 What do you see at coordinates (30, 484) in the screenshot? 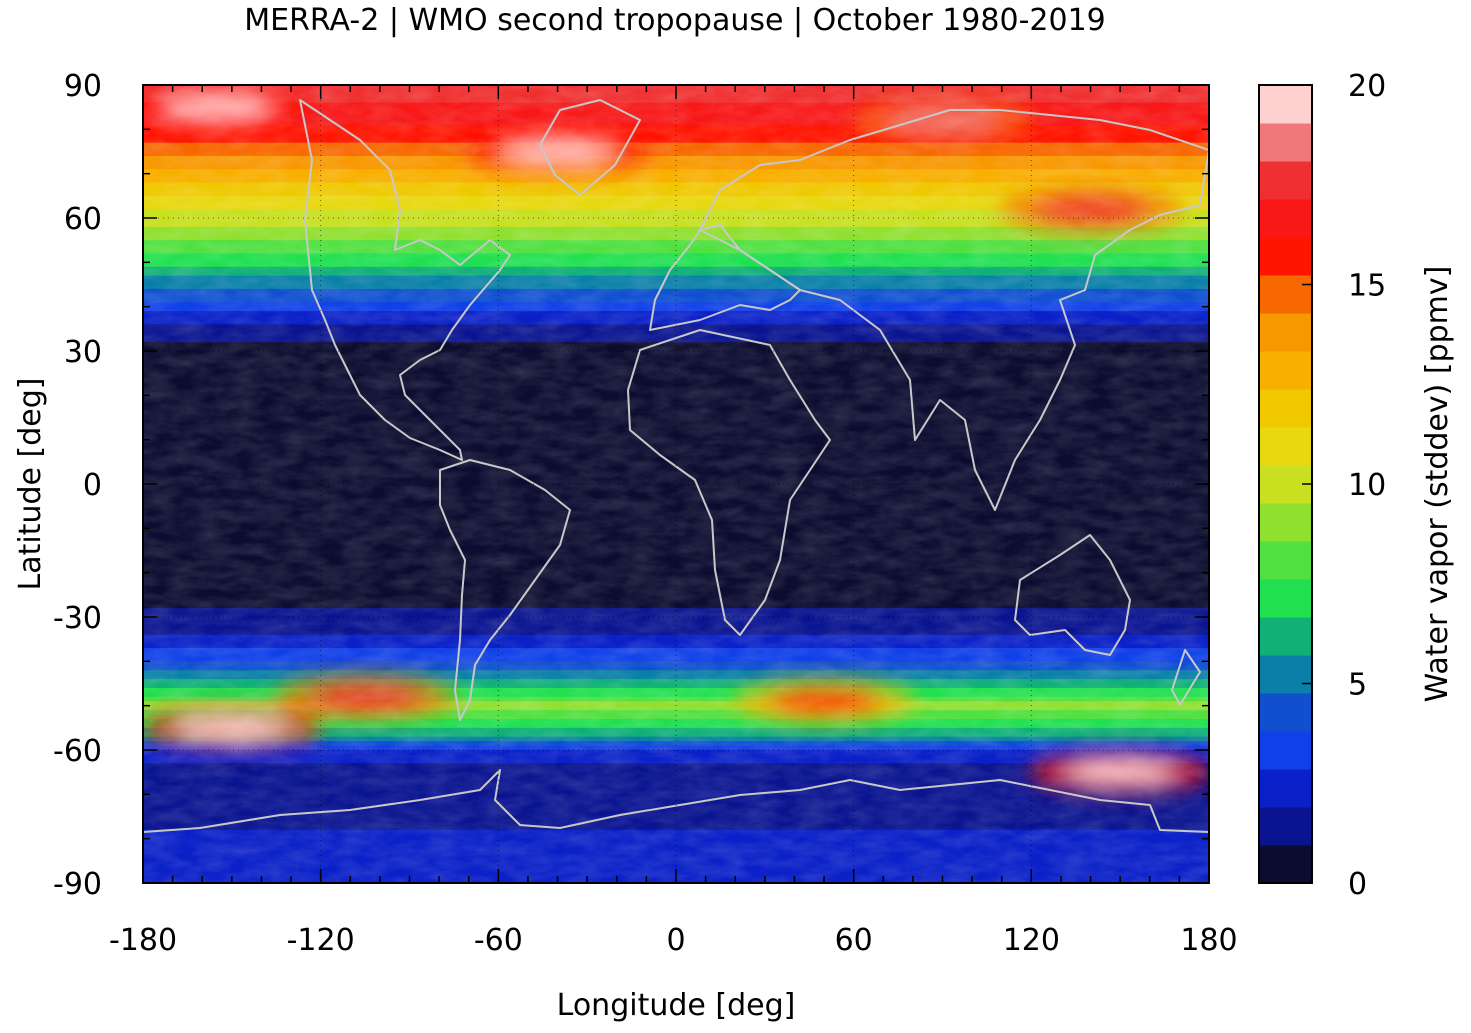
I see `y-axis-label: Latitude [deg]` at bounding box center [30, 484].